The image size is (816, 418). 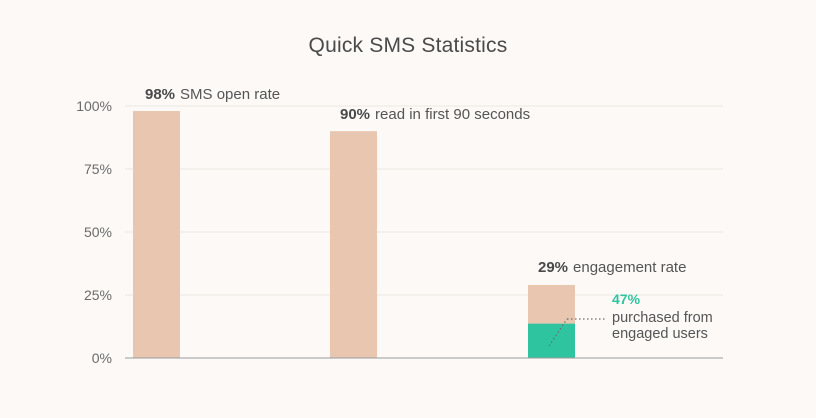 I want to click on bar-label-text: SMS open rate, so click(x=230, y=94).